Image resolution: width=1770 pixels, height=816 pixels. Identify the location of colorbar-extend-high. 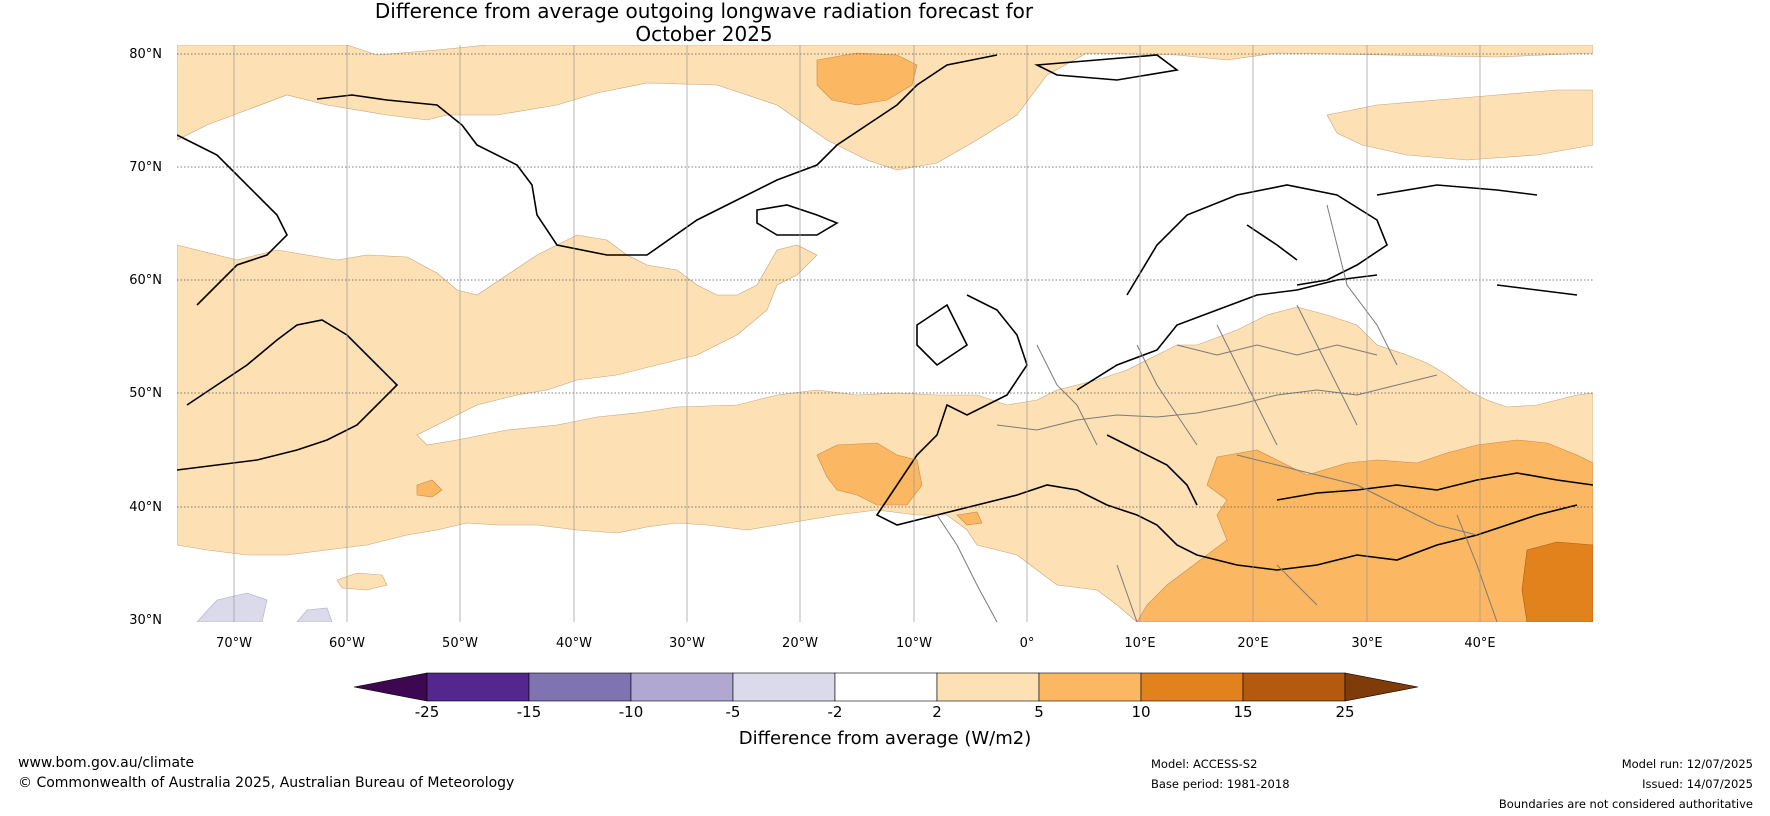
(1381, 687).